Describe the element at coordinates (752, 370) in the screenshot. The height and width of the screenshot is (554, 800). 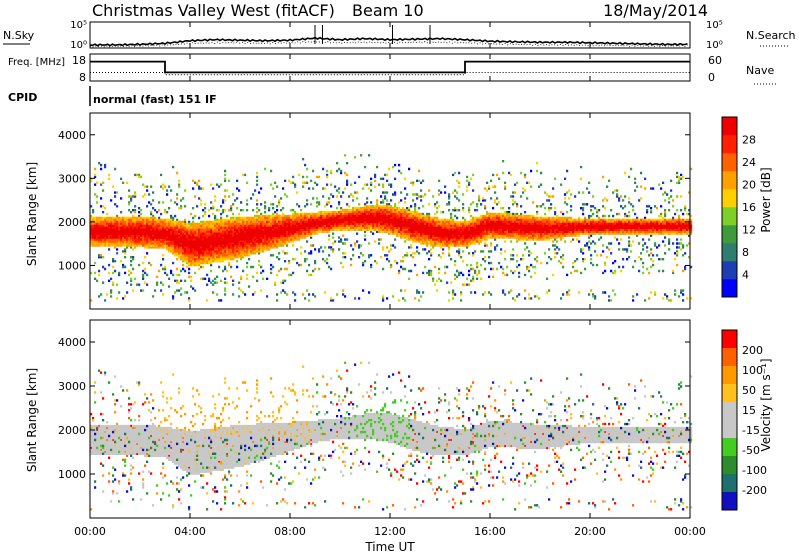
I see `velocity-colorbar-tick: 100` at that location.